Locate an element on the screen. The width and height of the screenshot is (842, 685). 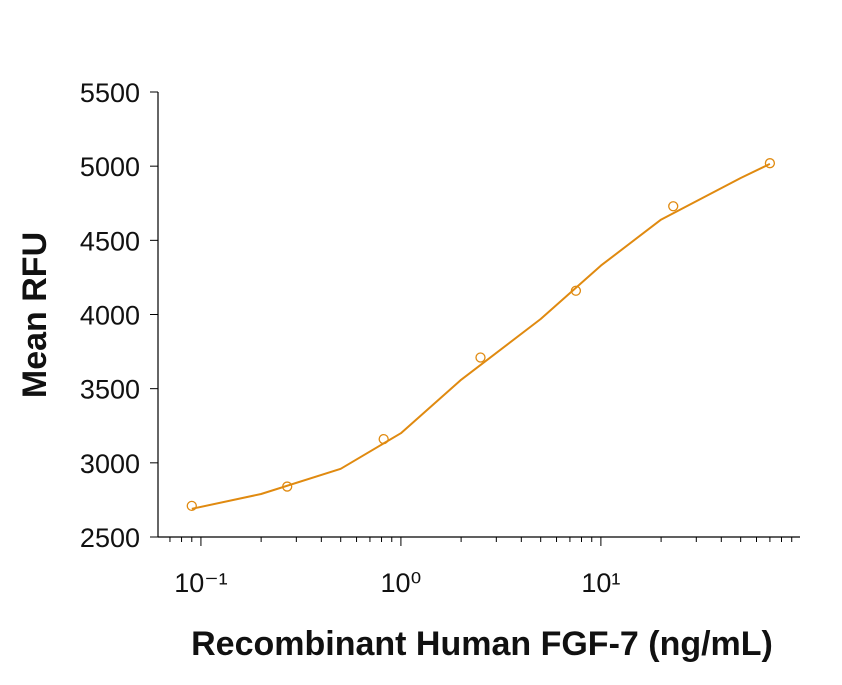
y-tick-label: 3500 is located at coordinates (110, 390).